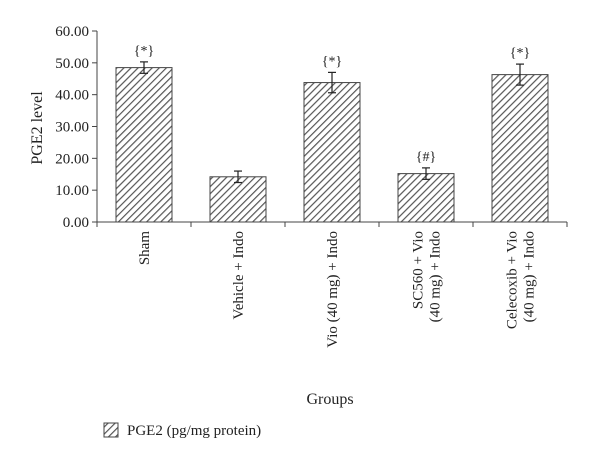  What do you see at coordinates (145, 248) in the screenshot?
I see `x-category-label: Sham` at bounding box center [145, 248].